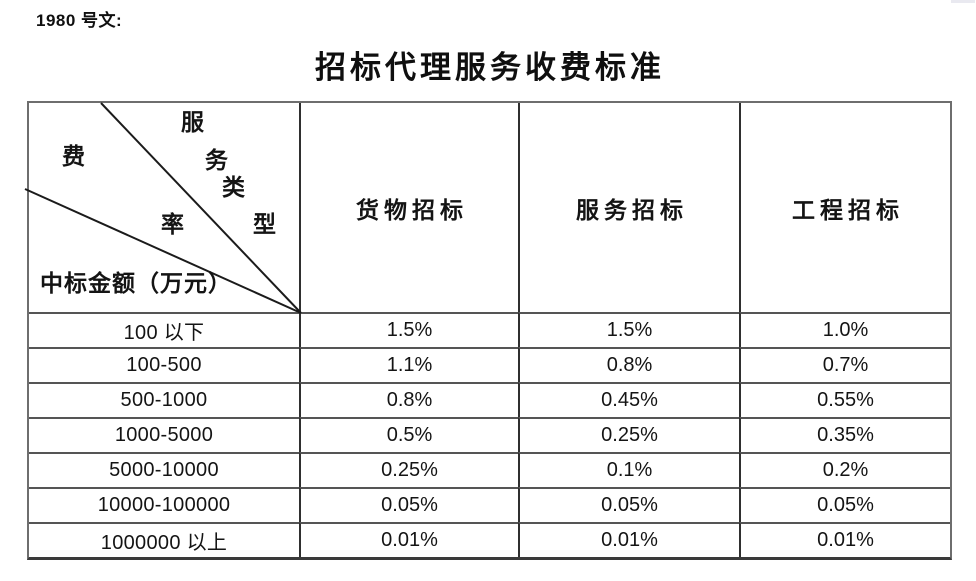 This screenshot has height=581, width=976. What do you see at coordinates (963, 1) in the screenshot?
I see `screen-edge-artifact` at bounding box center [963, 1].